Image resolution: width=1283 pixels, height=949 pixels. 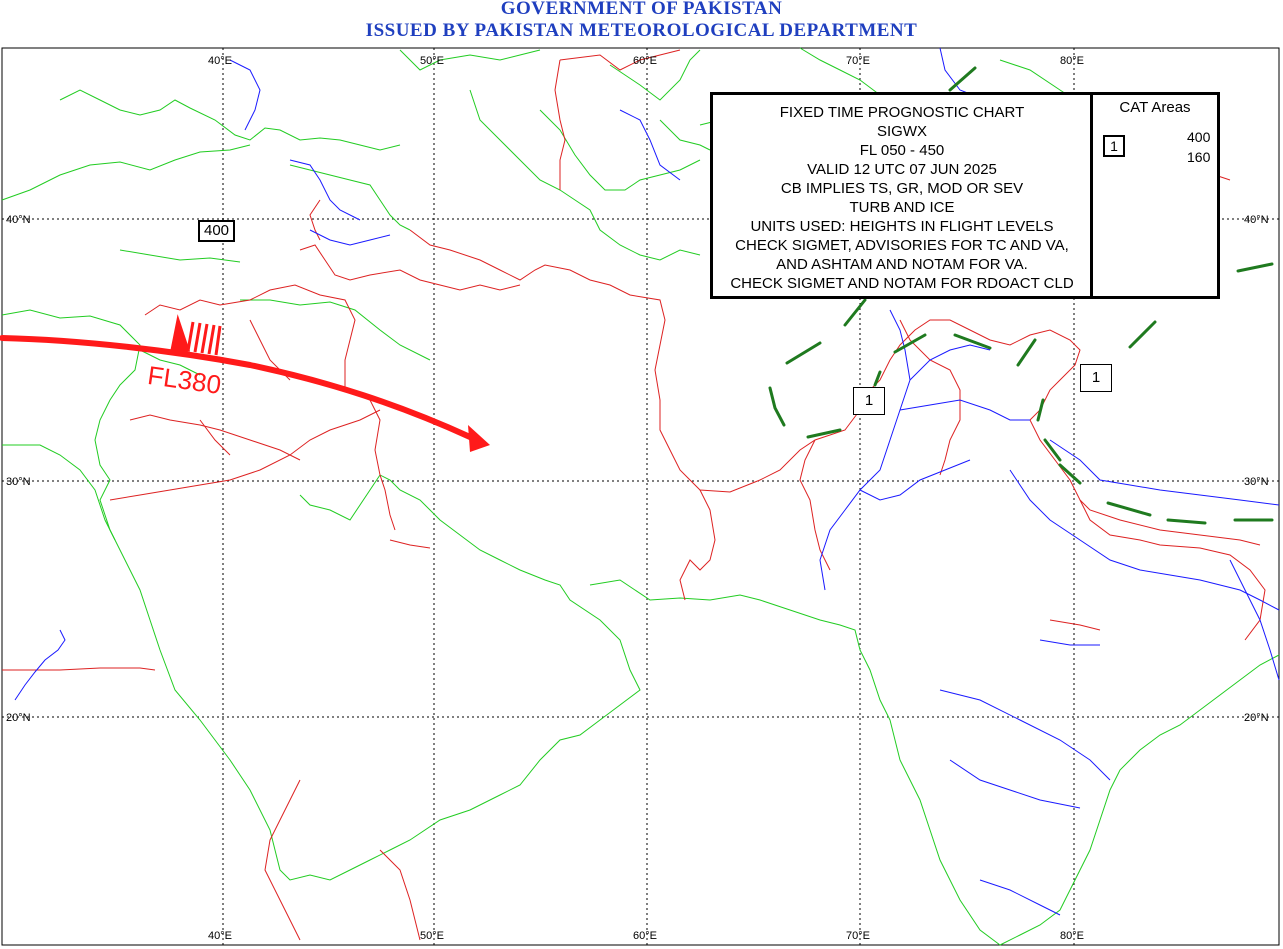 I want to click on lon-label-top: 40°E, so click(x=220, y=61).